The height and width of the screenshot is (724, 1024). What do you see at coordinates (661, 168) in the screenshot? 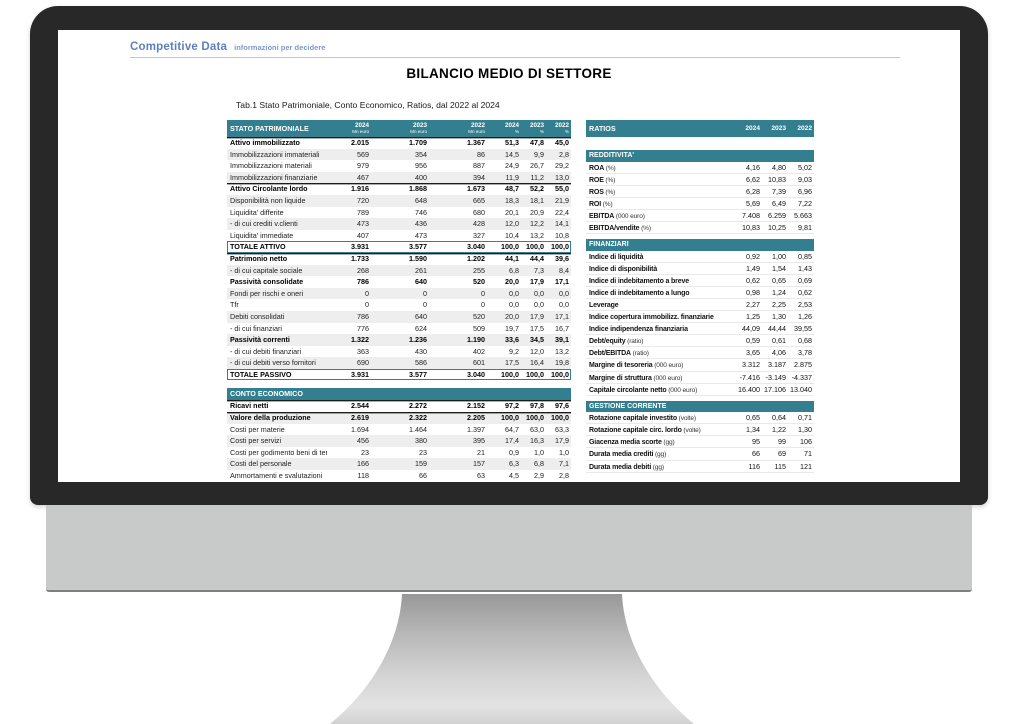
I see `row-label: ROA (%)` at bounding box center [661, 168].